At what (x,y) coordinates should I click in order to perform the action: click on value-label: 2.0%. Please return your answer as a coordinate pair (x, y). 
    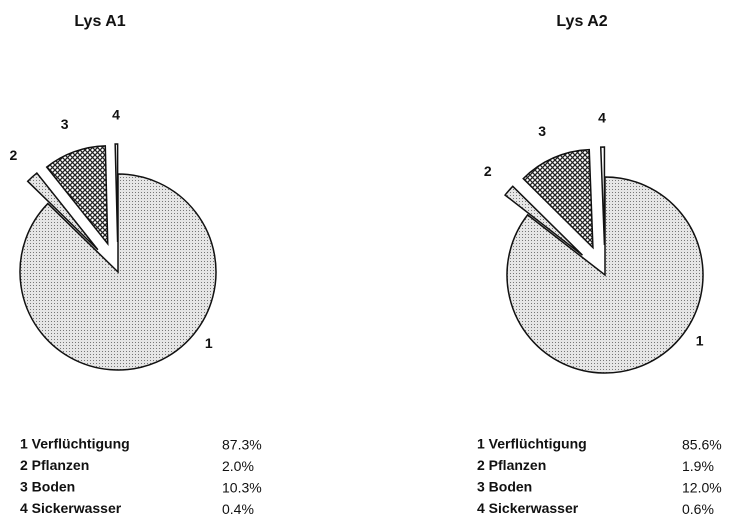
    Looking at the image, I should click on (238, 466).